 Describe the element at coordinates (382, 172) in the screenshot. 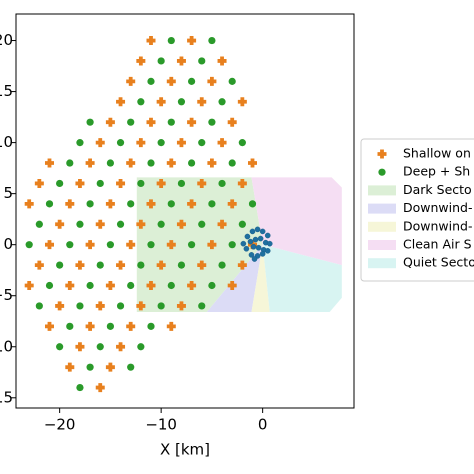

I see `legend-marker` at that location.